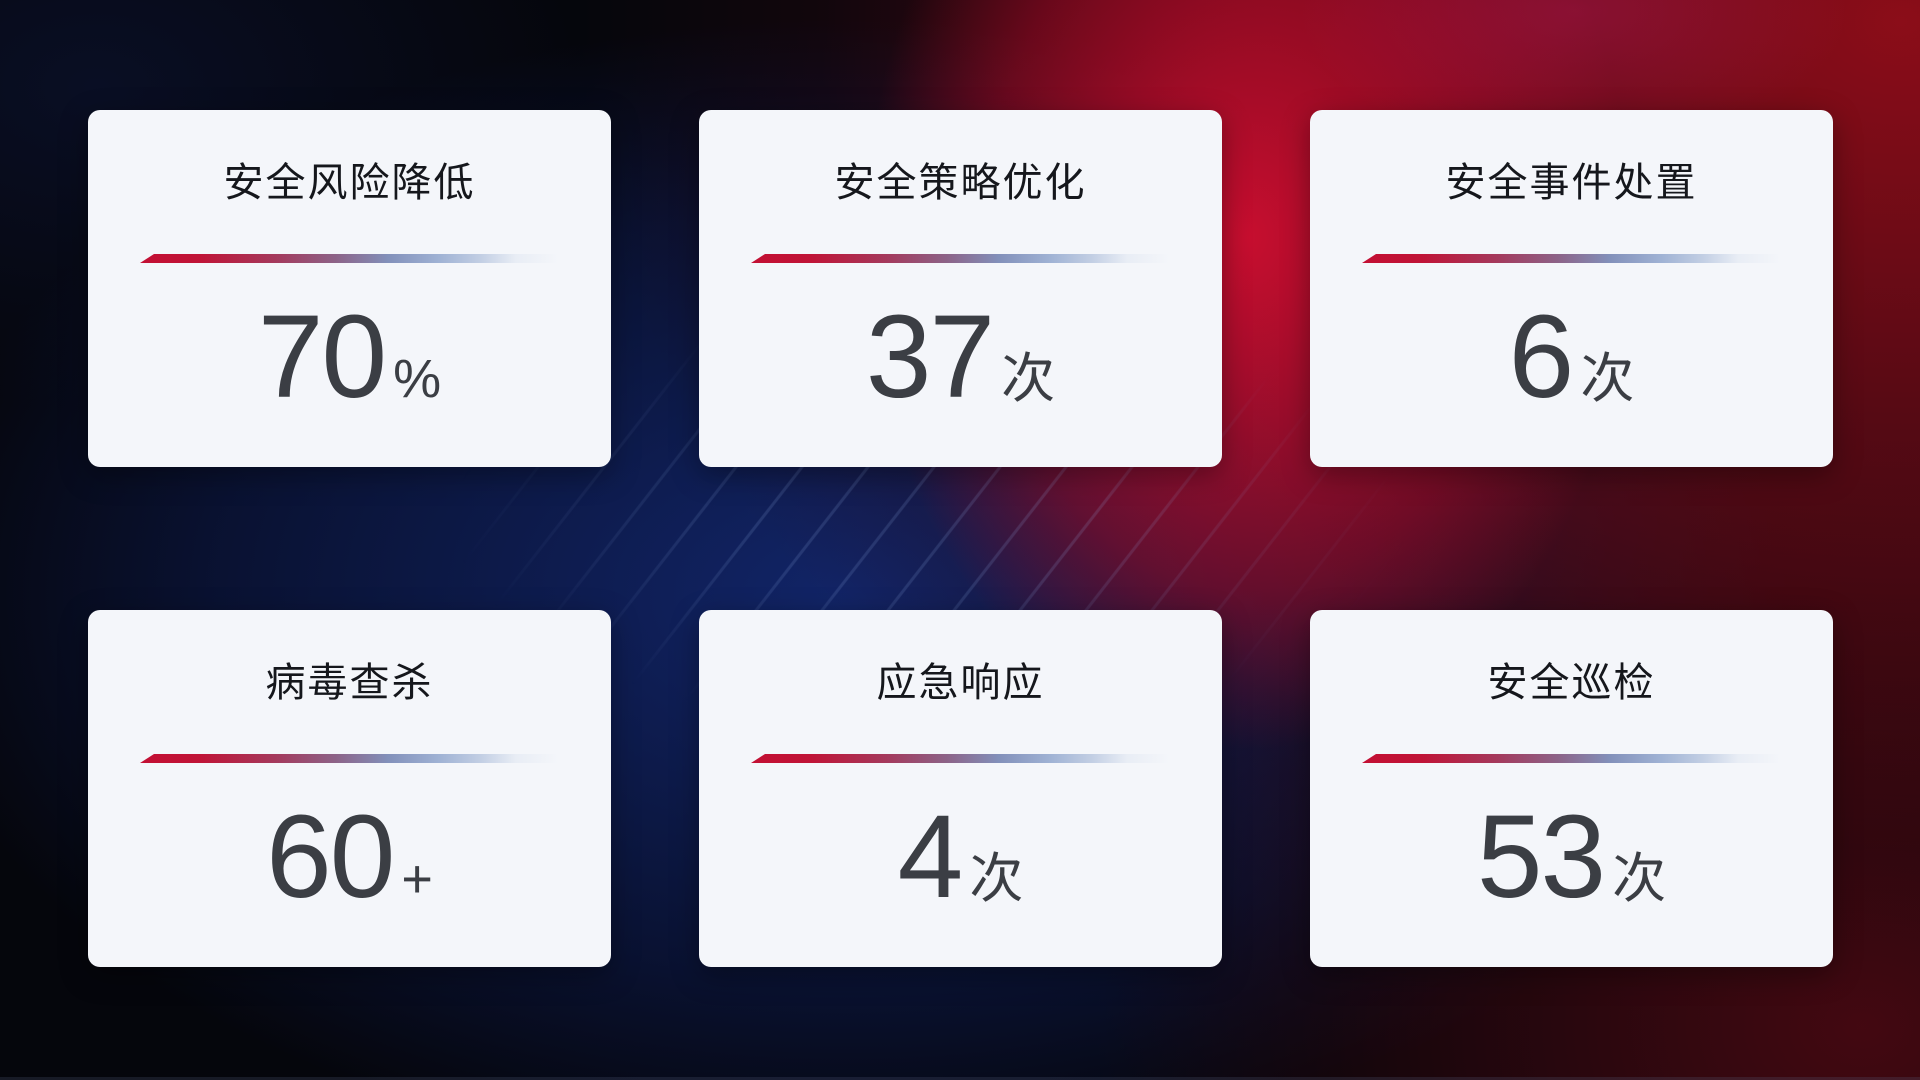 Image resolution: width=1920 pixels, height=1080 pixels. Describe the element at coordinates (1571, 683) in the screenshot. I see `card-title: 安全巡检` at that location.